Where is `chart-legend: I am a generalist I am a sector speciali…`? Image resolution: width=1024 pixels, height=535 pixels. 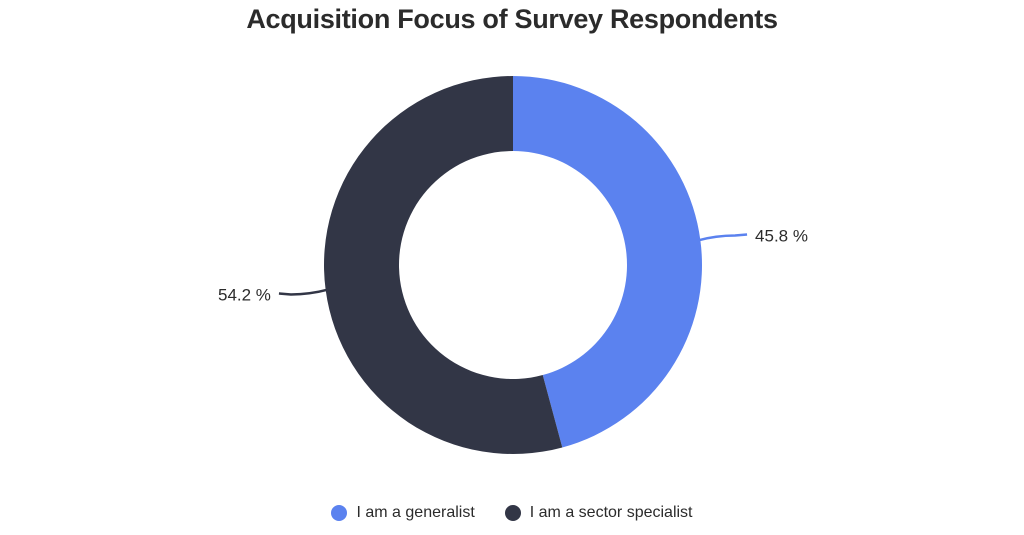
chart-legend: I am a generalist I am a sector speciali… is located at coordinates (512, 513).